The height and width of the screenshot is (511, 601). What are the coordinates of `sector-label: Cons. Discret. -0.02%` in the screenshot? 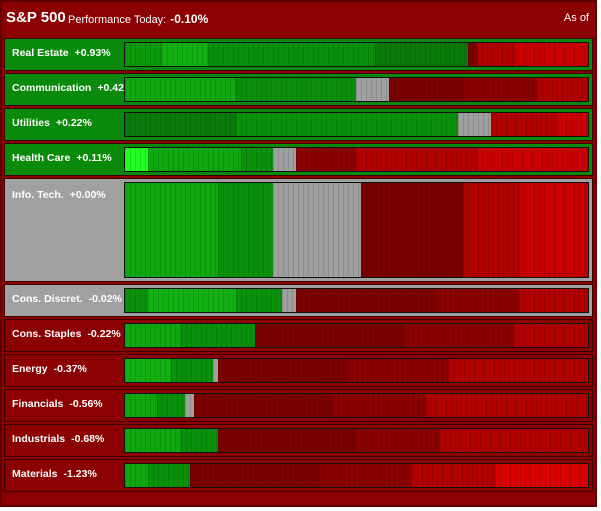 It's located at (67, 299).